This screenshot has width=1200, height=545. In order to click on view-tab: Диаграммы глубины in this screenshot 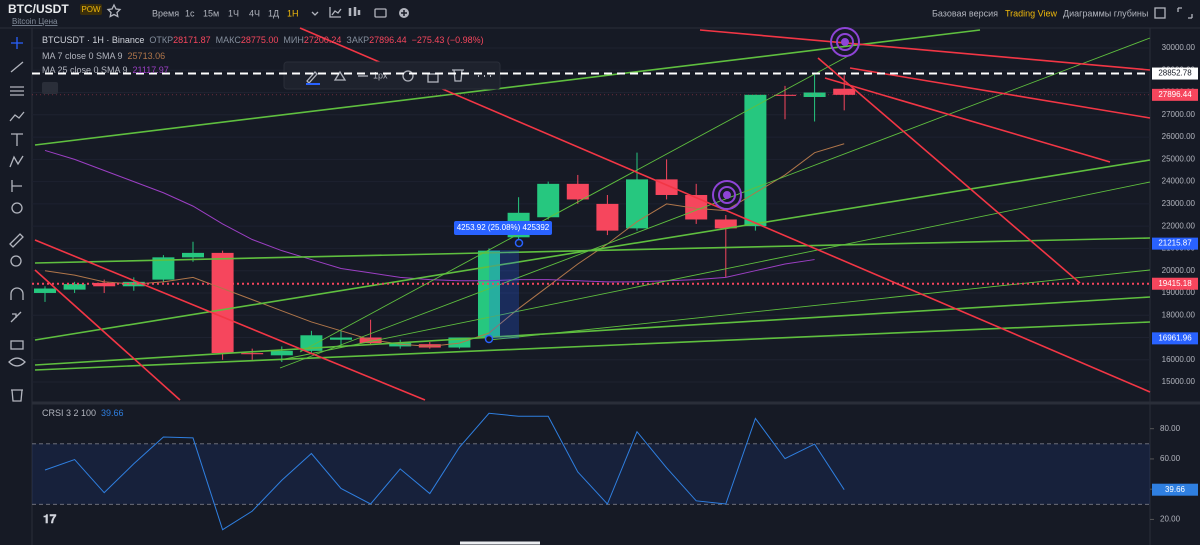, I will do `click(1105, 13)`.